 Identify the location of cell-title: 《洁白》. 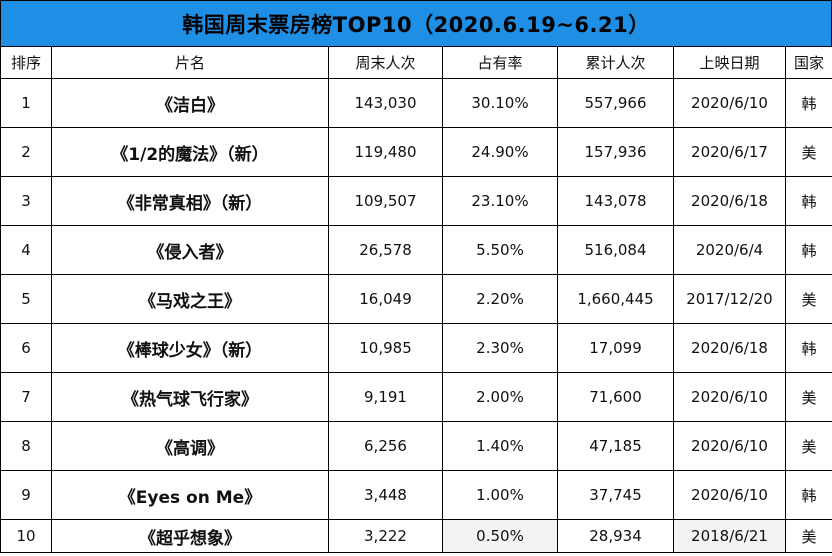
(190, 103).